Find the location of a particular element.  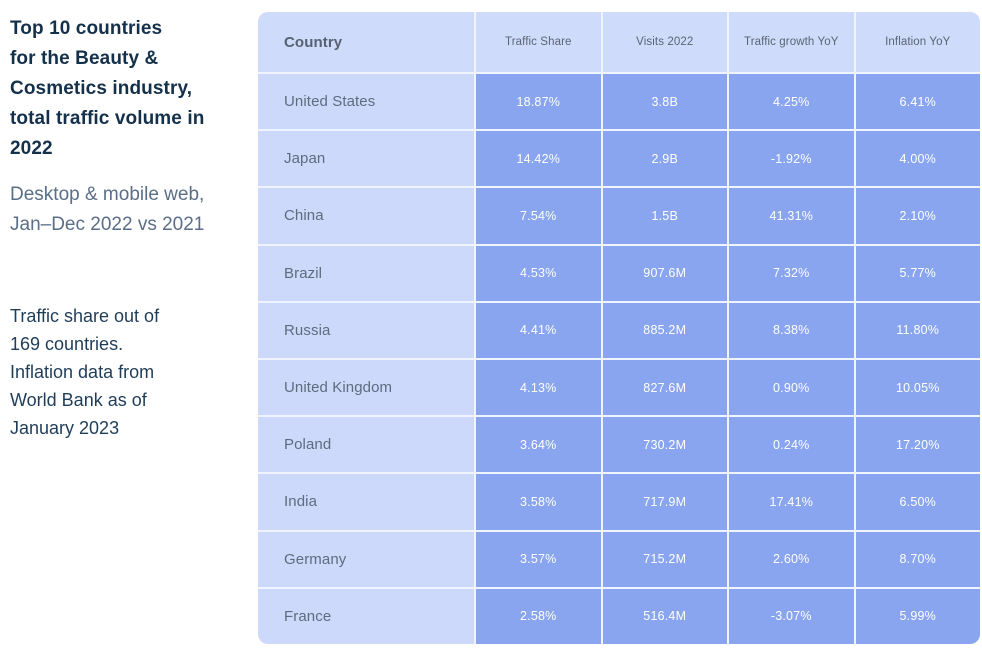

column-header-visits-2022: Visits 2022 is located at coordinates (664, 42).